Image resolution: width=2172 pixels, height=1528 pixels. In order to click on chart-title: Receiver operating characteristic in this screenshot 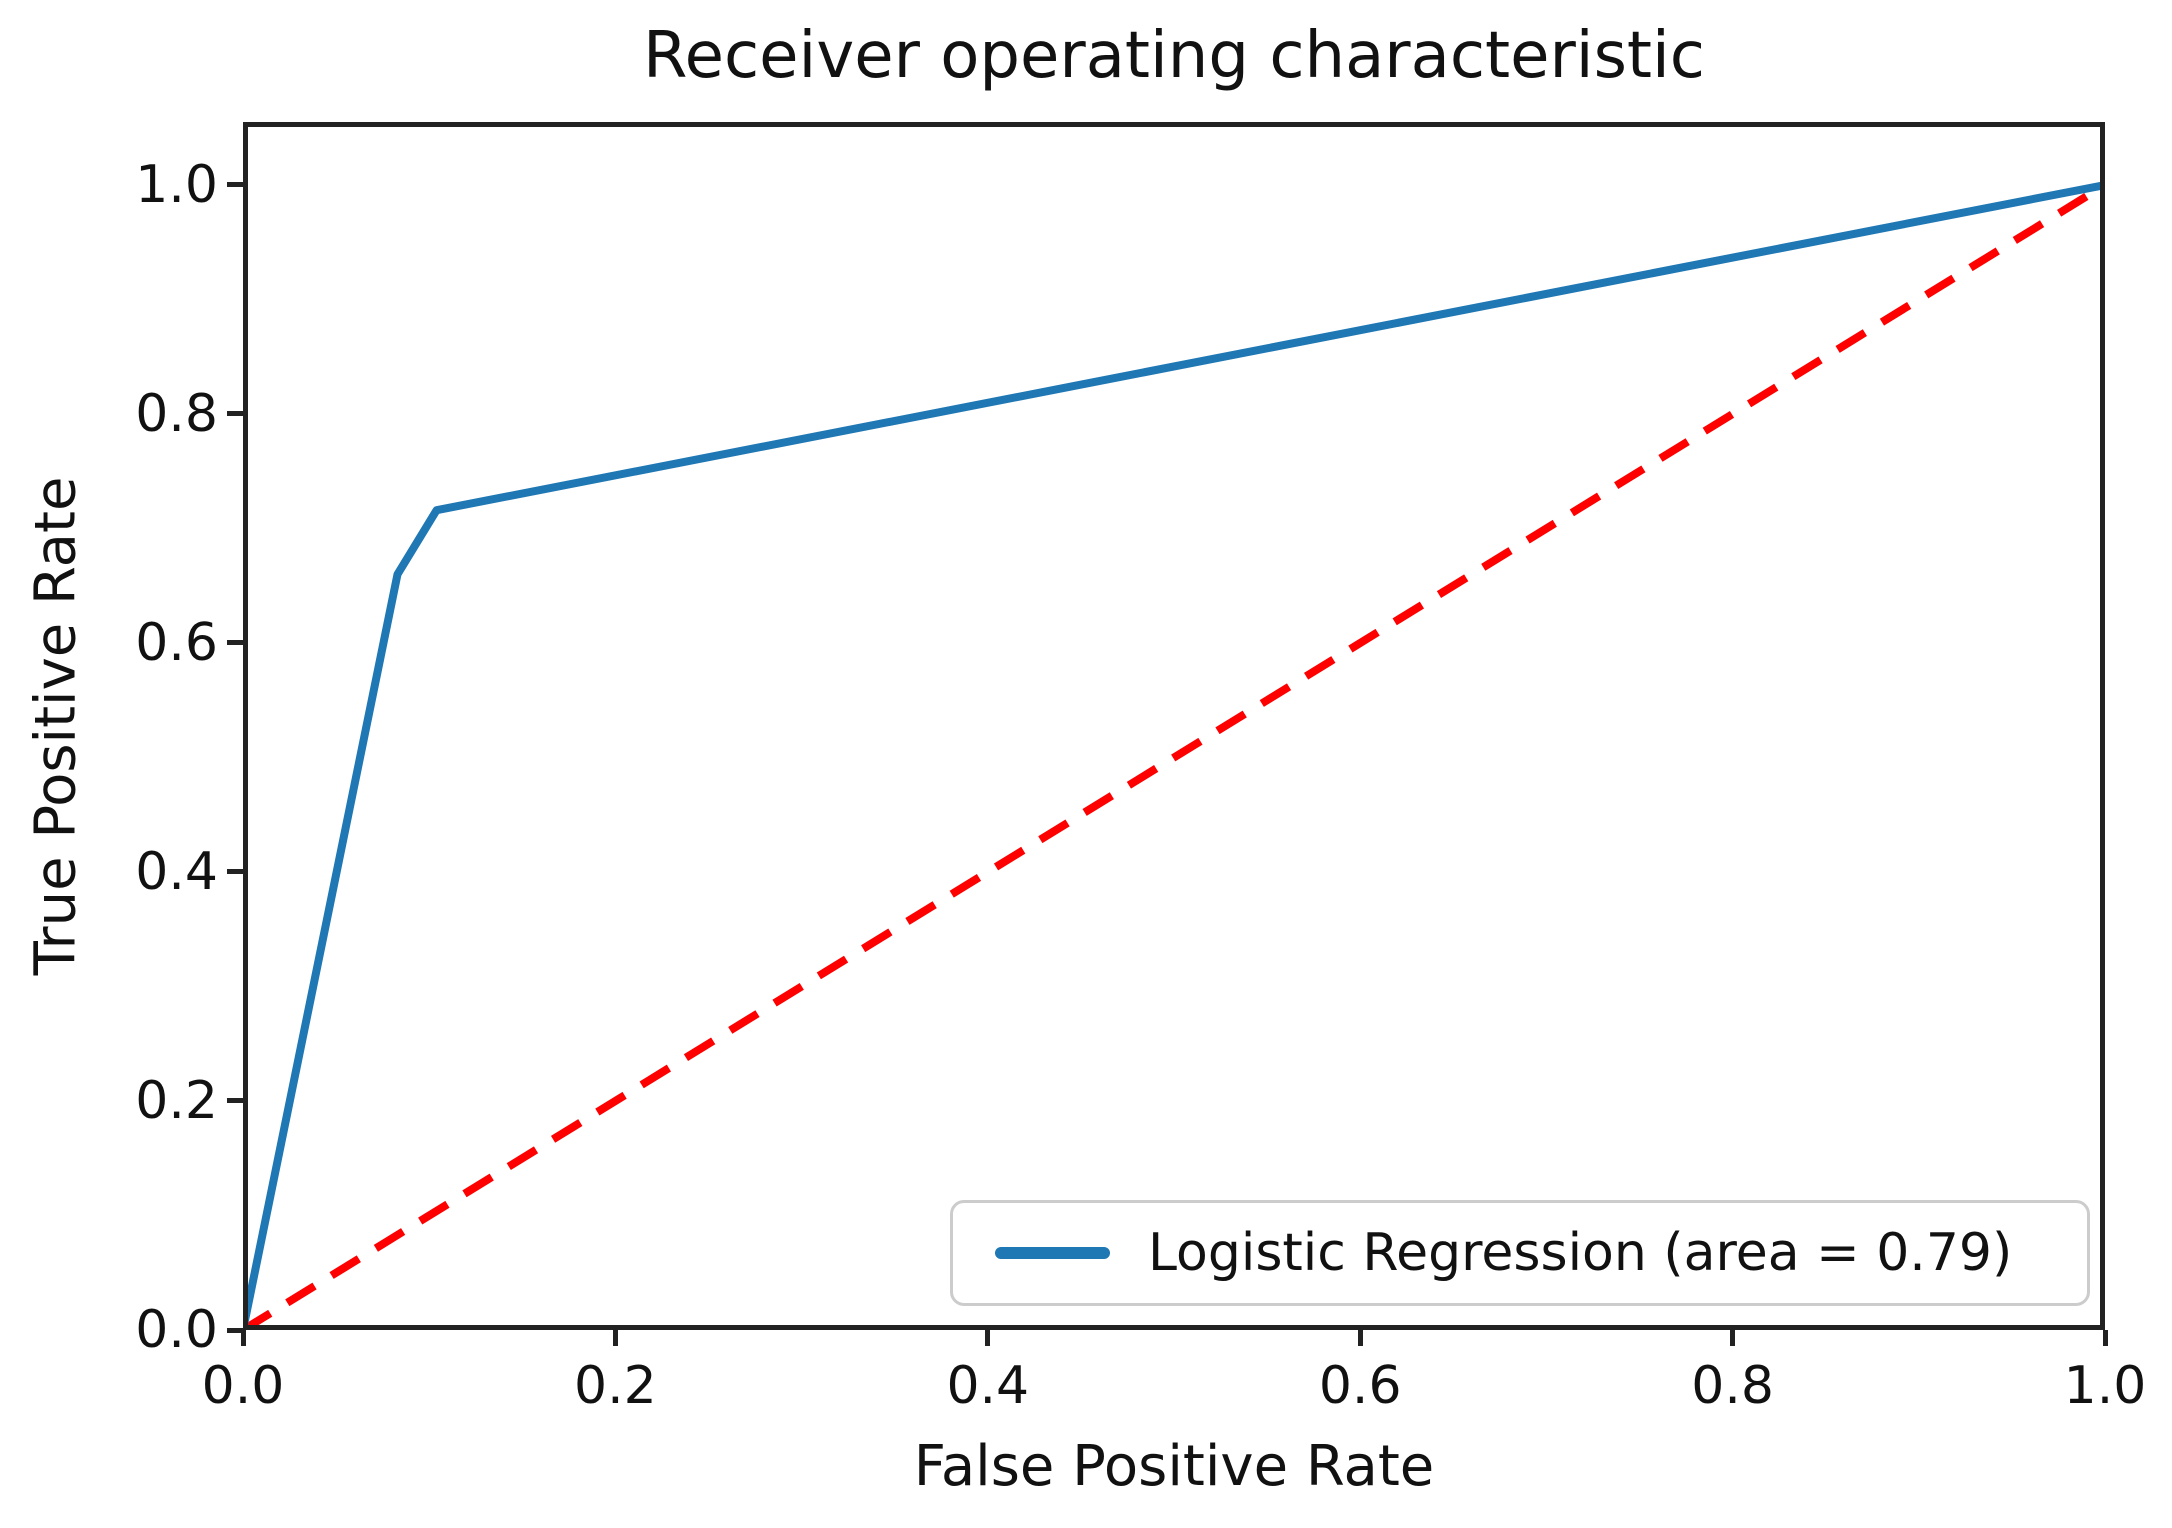, I will do `click(1174, 56)`.